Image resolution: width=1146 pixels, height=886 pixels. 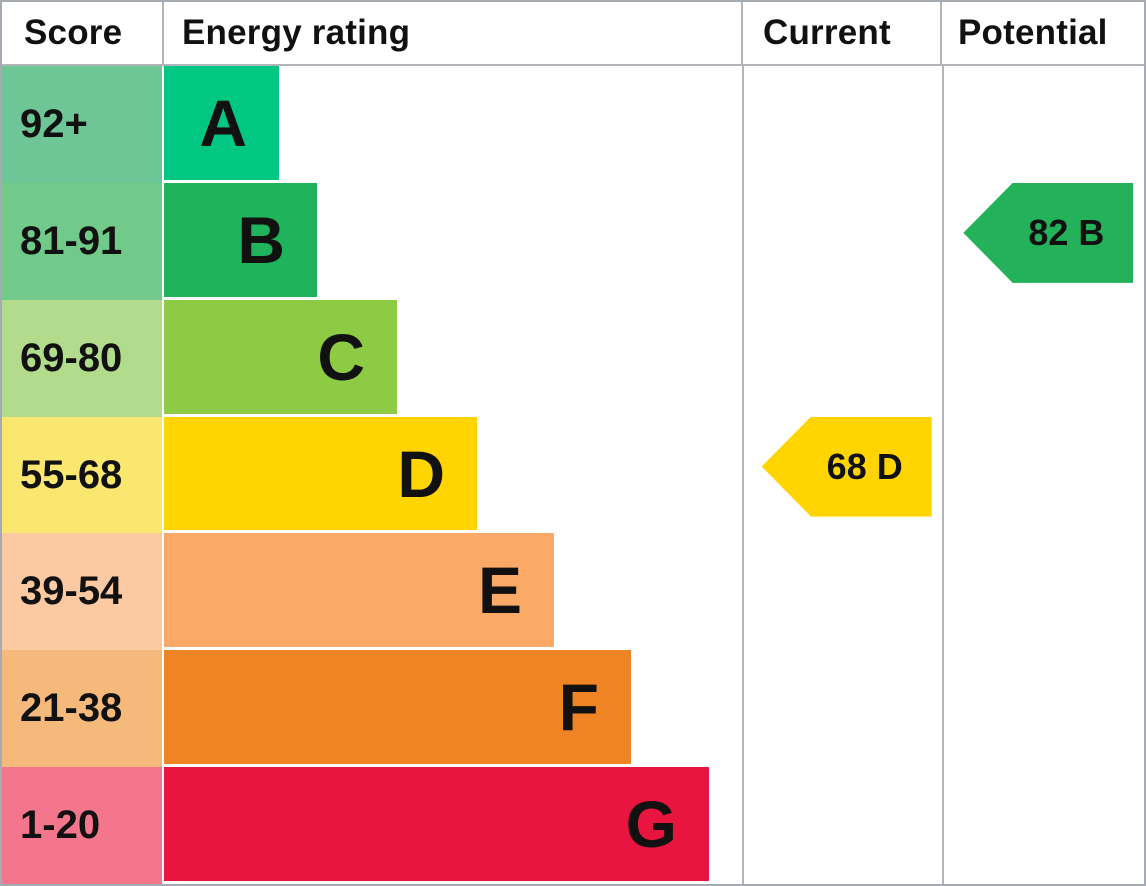 I want to click on potential-rating-arrow: 82 B, so click(x=1048, y=232).